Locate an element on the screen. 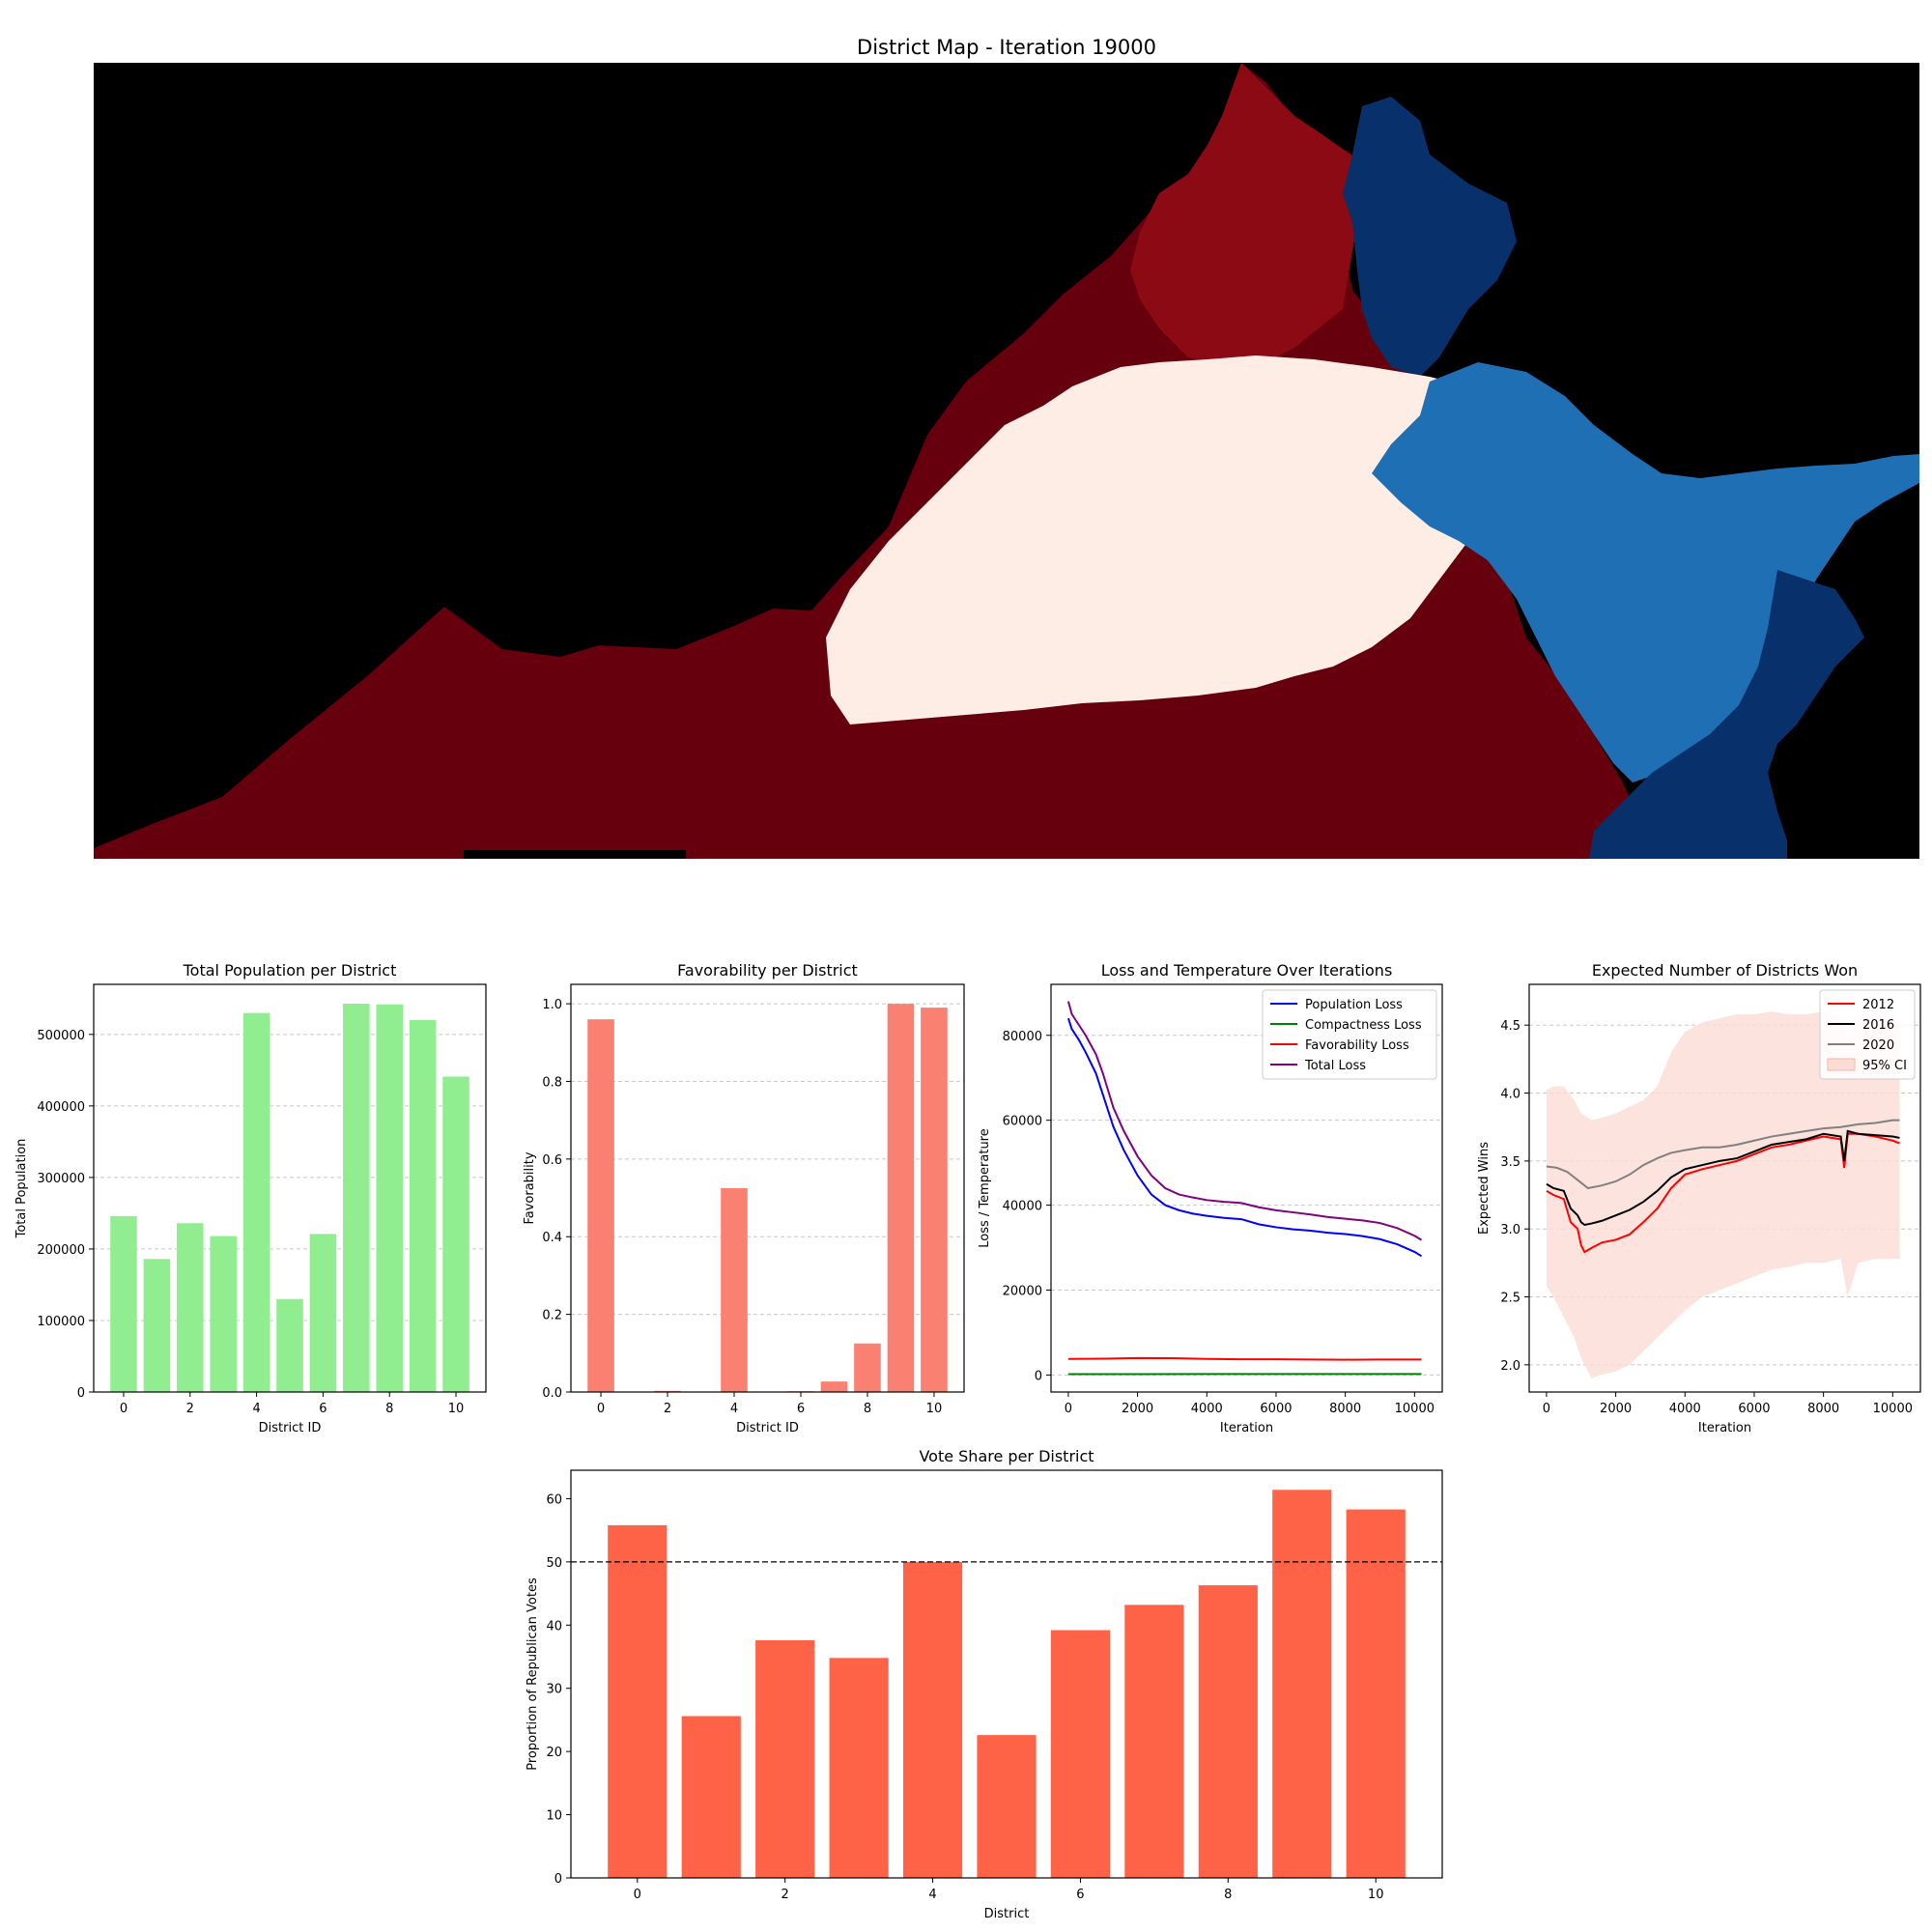 Image resolution: width=1932 pixels, height=1932 pixels. y-tick-label: 20 is located at coordinates (554, 1753).